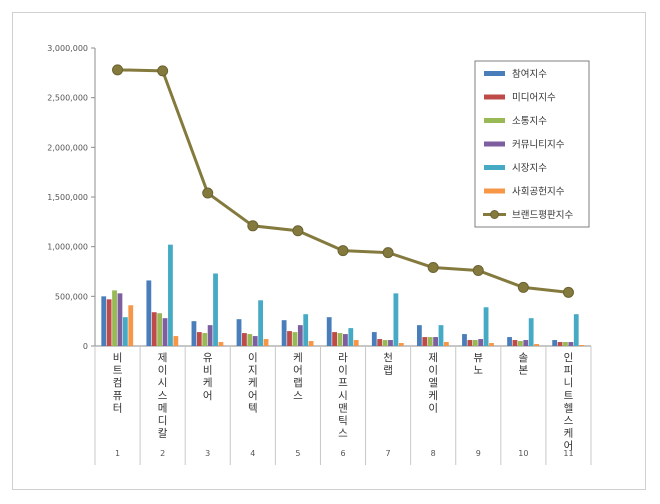 This screenshot has height=504, width=660. What do you see at coordinates (538, 145) in the screenshot?
I see `legend-label: 커뮤니티지수` at bounding box center [538, 145].